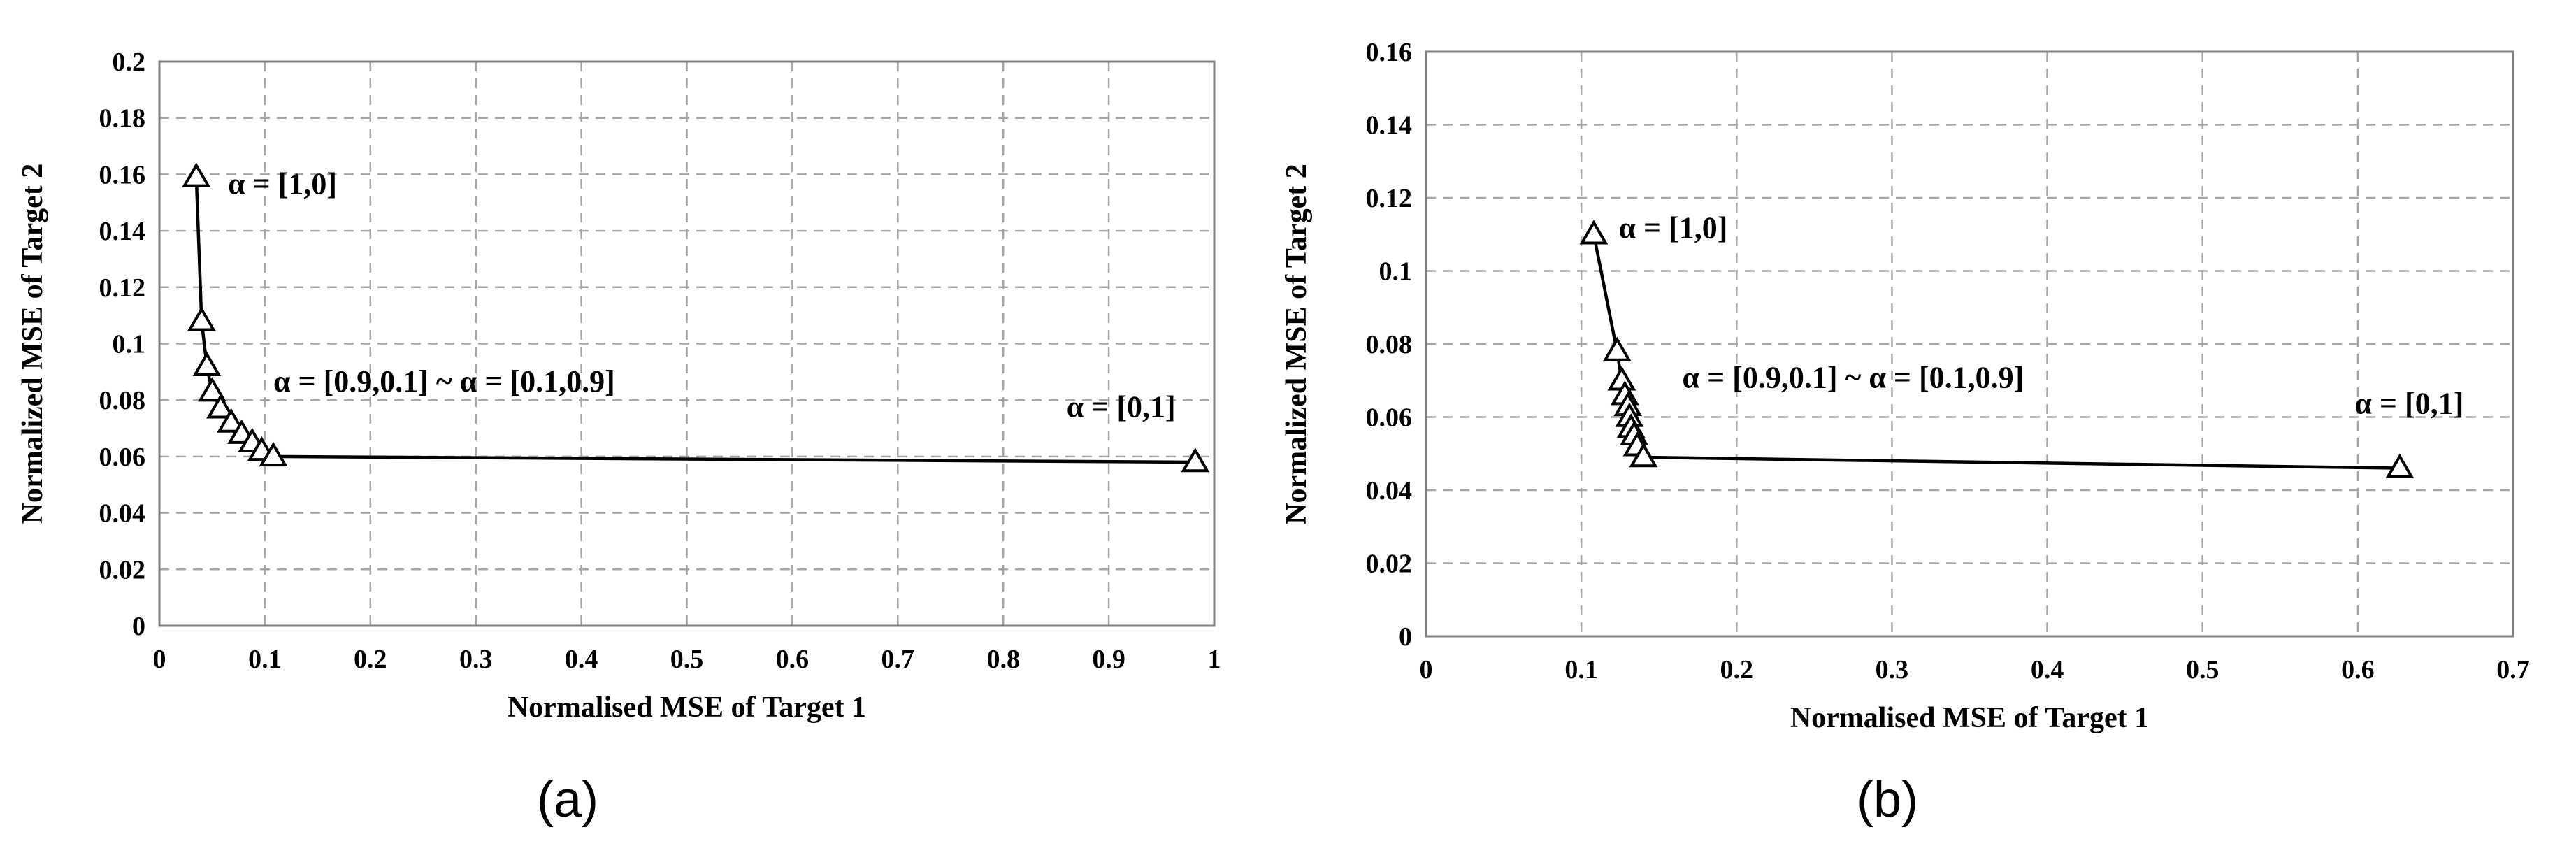 The width and height of the screenshot is (2576, 846). I want to click on y-tick-label: 0.2, so click(129, 62).